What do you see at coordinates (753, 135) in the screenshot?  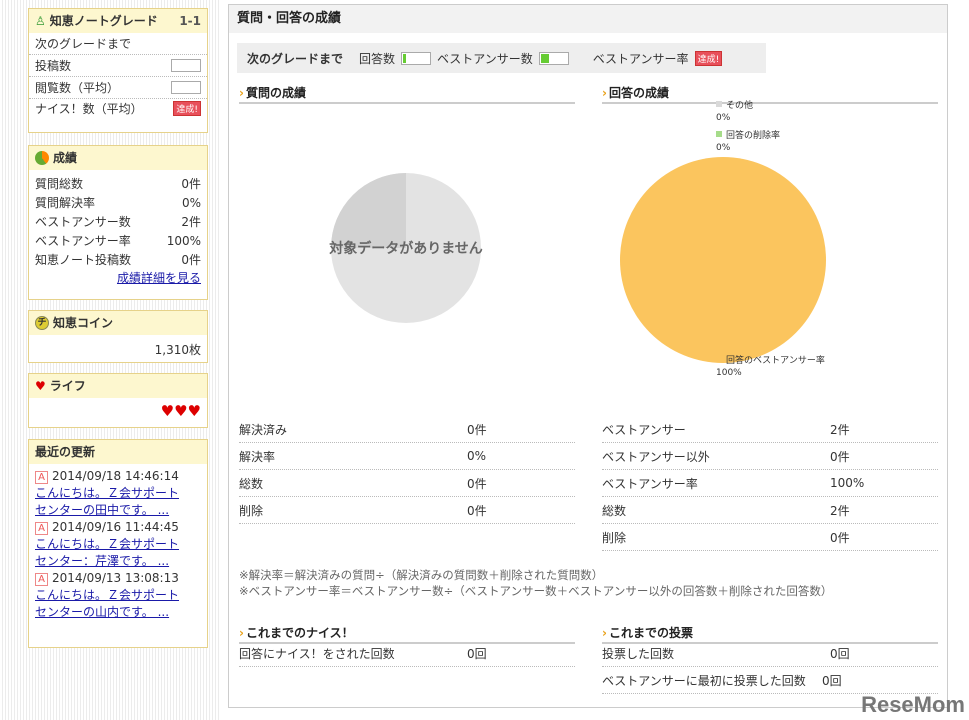 I see `legend-label: 回答の削除率` at bounding box center [753, 135].